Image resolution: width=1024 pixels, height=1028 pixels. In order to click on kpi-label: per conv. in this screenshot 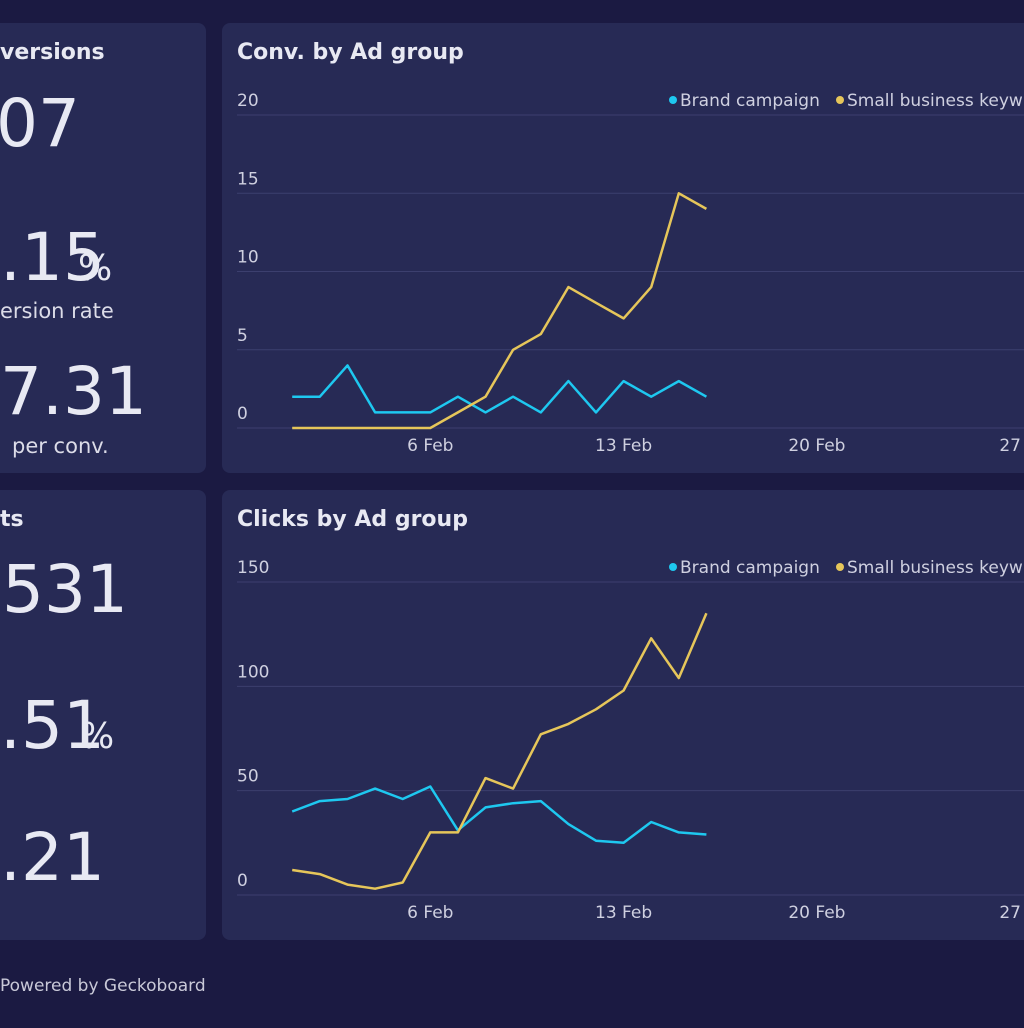, I will do `click(60, 446)`.